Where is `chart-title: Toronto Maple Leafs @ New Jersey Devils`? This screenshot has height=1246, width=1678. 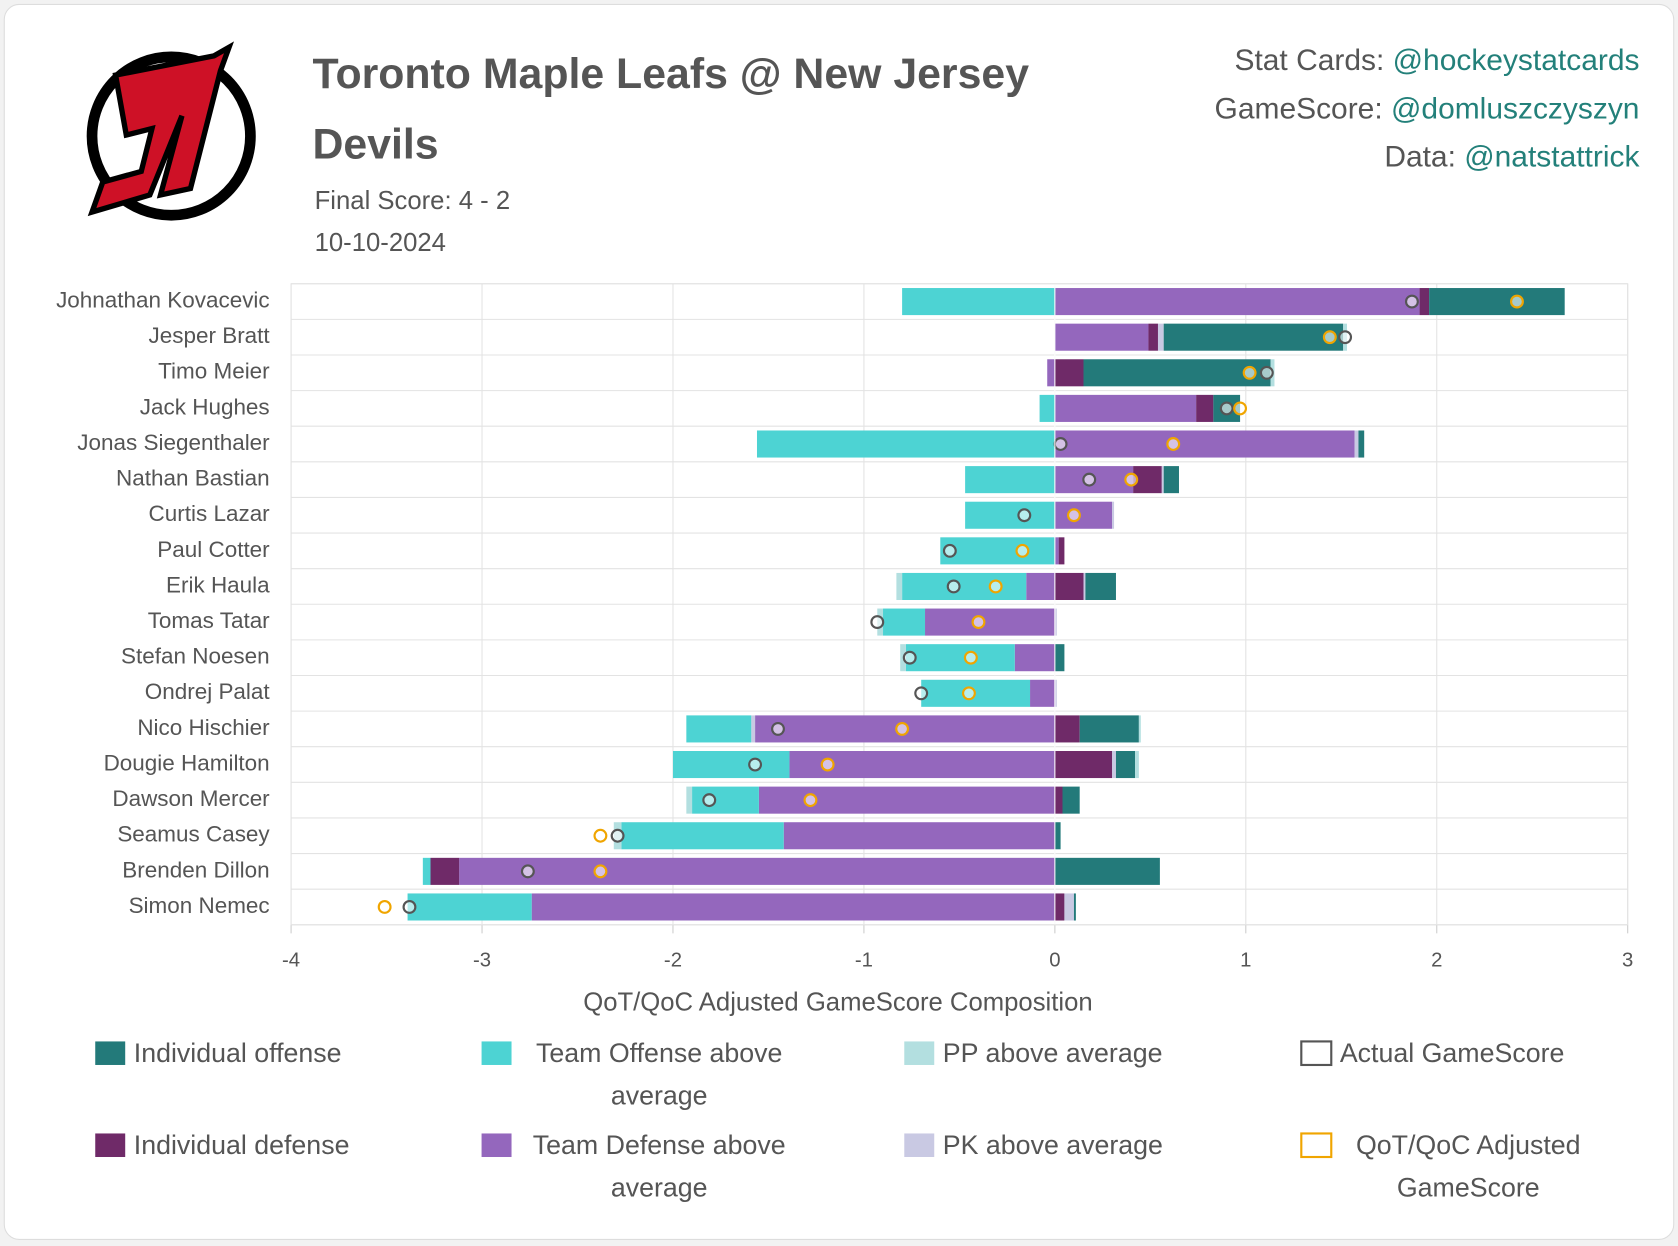
chart-title: Toronto Maple Leafs @ New Jersey Devils is located at coordinates (671, 109).